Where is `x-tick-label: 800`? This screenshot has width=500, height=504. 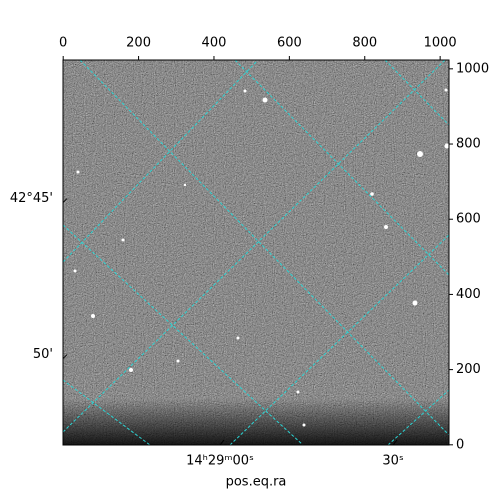 x-tick-label: 800 is located at coordinates (364, 43).